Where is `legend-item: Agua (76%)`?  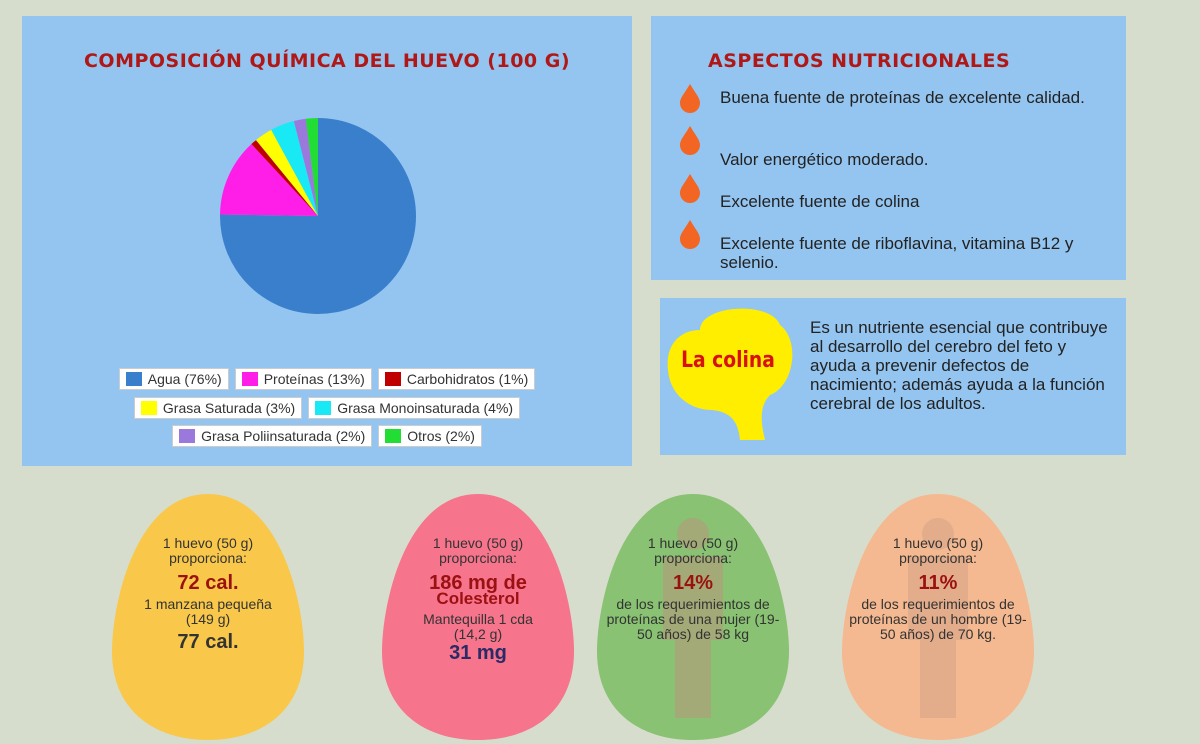
legend-item: Agua (76%) is located at coordinates (173, 379).